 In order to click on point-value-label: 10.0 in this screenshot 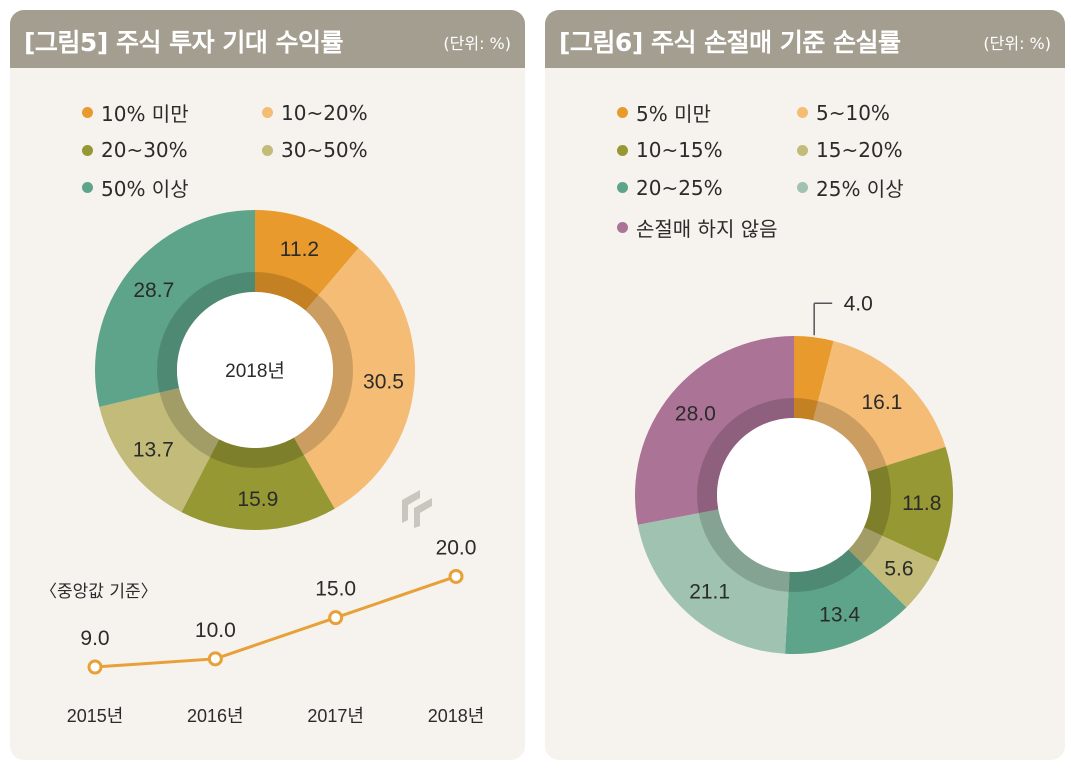, I will do `click(215, 630)`.